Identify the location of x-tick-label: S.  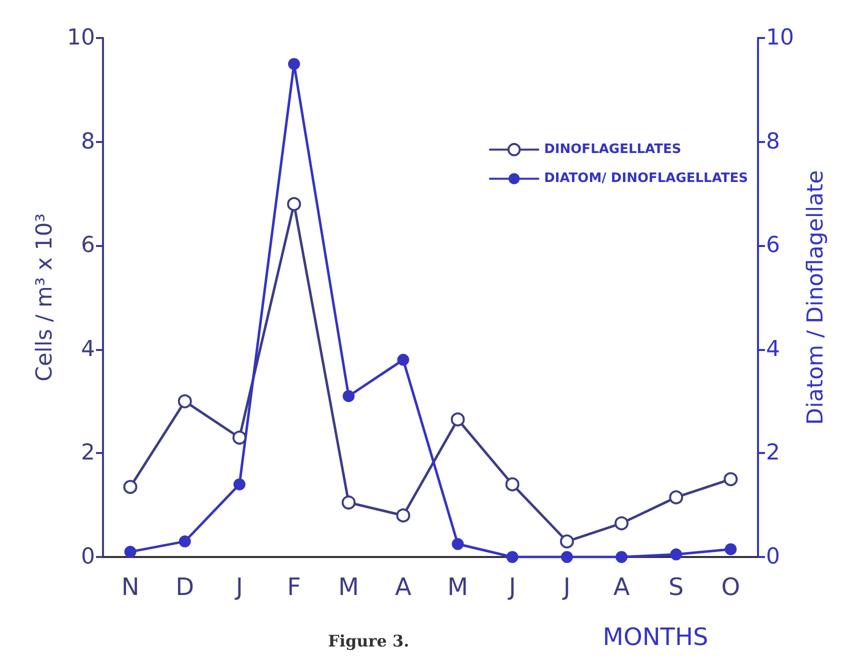
(676, 587).